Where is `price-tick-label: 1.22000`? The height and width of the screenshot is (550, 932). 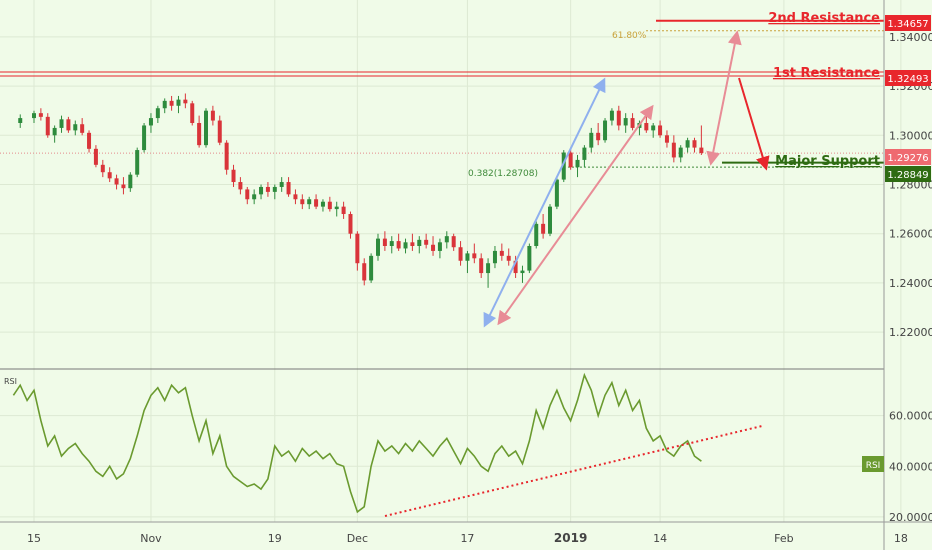
price-tick-label: 1.22000 is located at coordinates (910, 332).